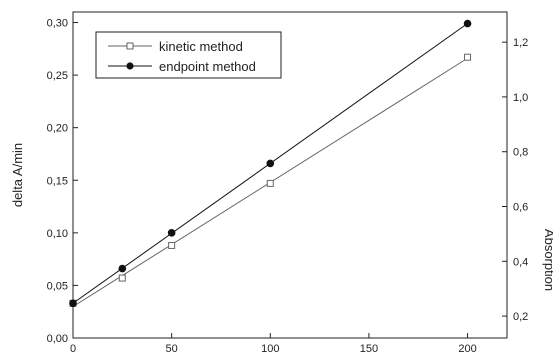 The height and width of the screenshot is (354, 553). I want to click on y2-tick-label: 0,2, so click(520, 317).